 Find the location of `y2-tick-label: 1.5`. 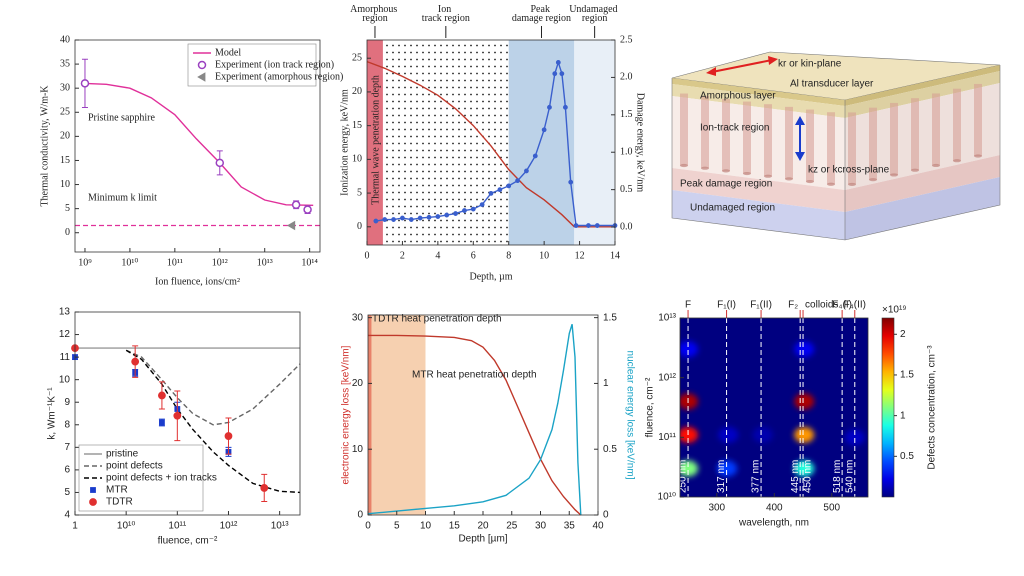

y2-tick-label: 1.5 is located at coordinates (626, 114).